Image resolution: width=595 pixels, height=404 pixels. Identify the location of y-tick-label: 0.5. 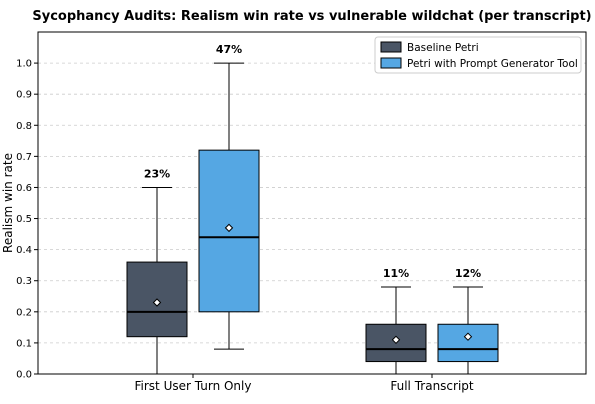
(24, 219).